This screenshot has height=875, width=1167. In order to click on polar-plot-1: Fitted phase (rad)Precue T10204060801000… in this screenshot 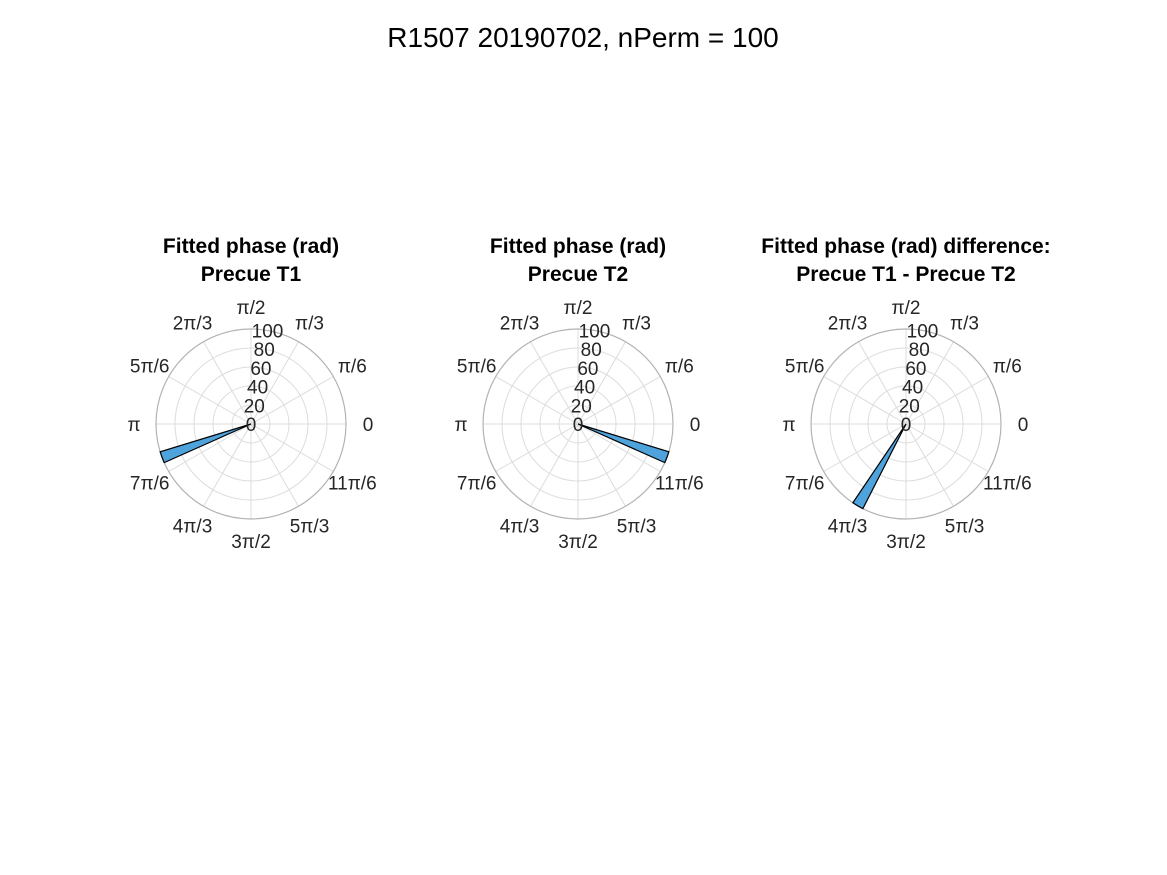, I will do `click(251, 394)`.